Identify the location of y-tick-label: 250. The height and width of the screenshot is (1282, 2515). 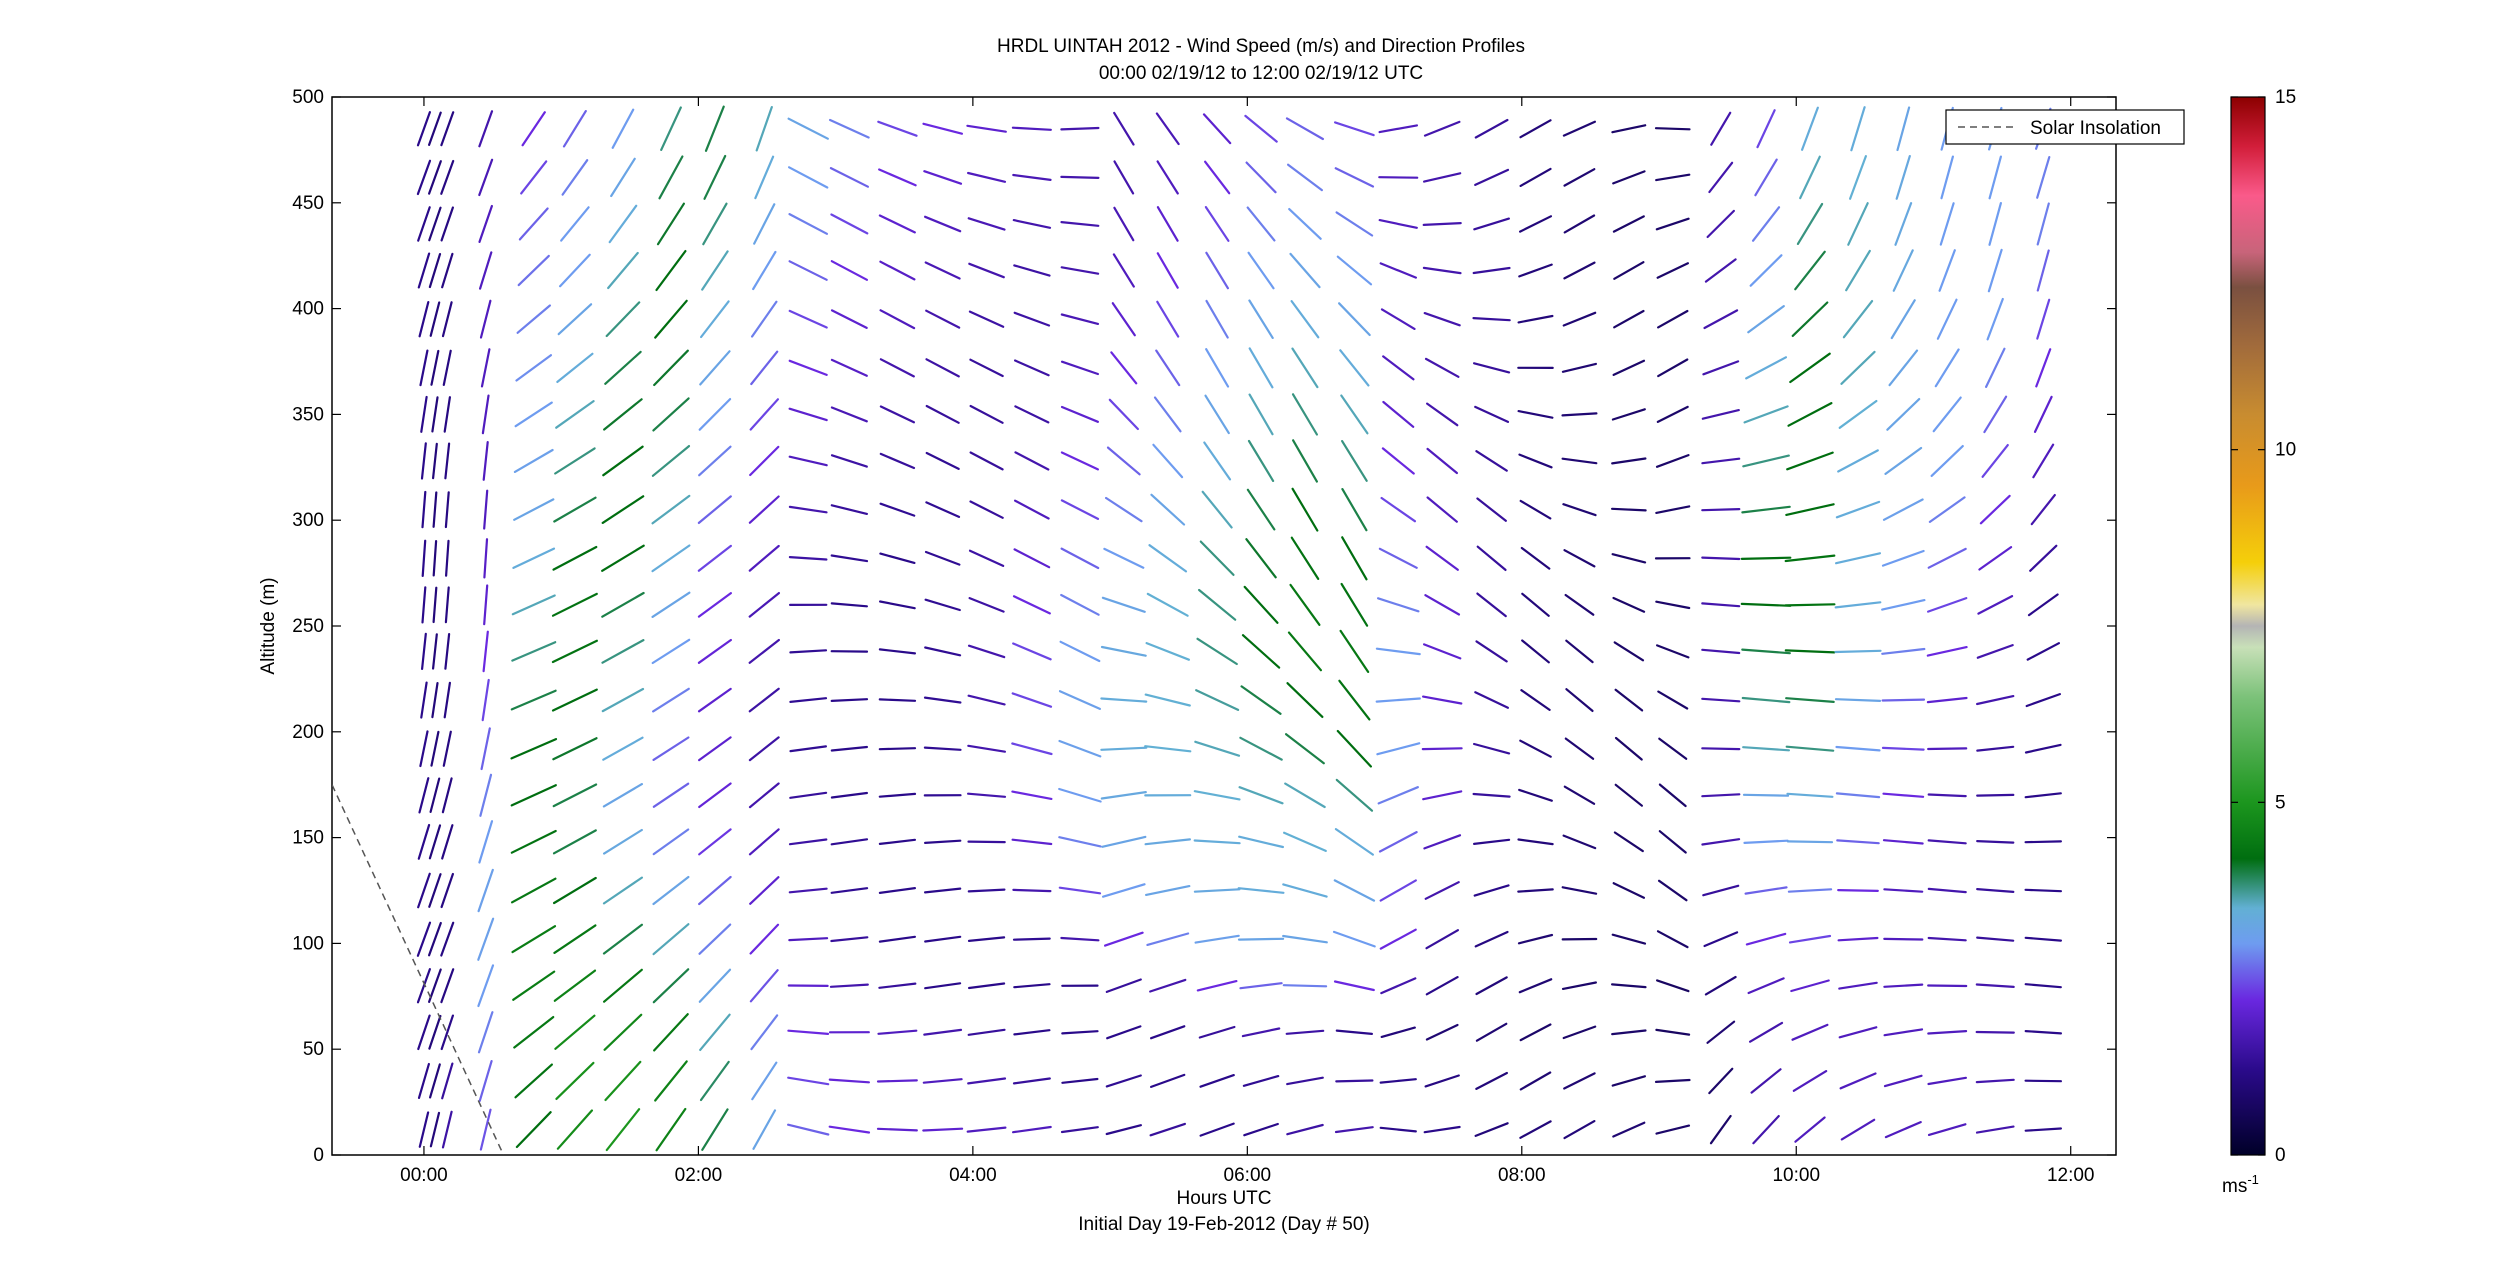
(308, 626).